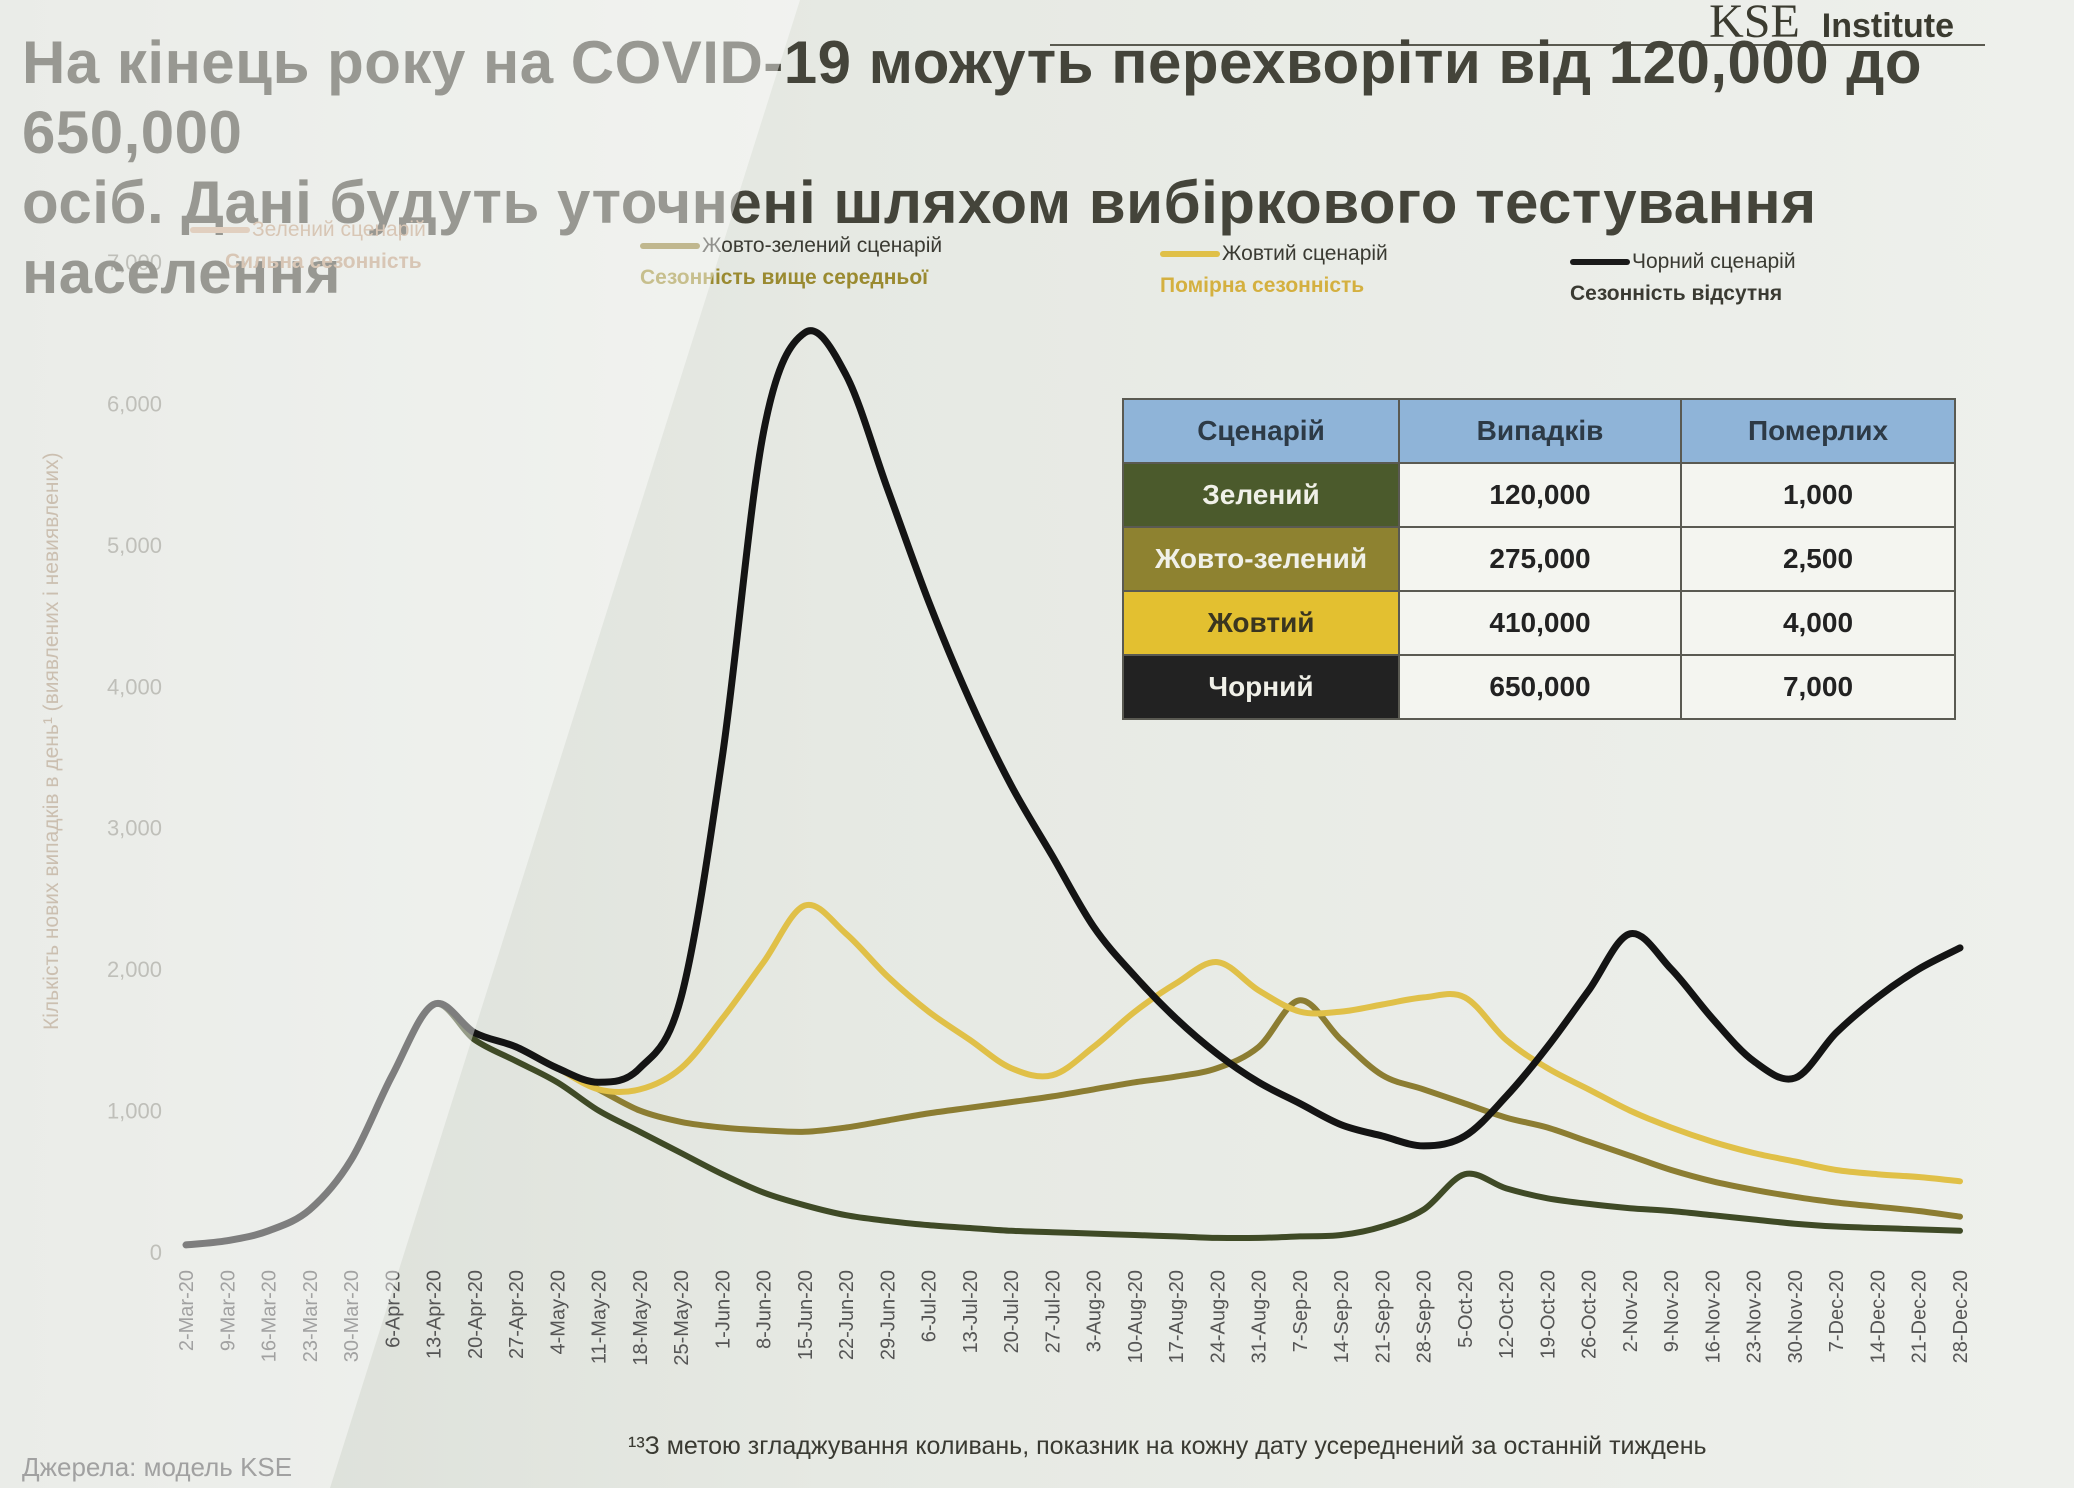  What do you see at coordinates (1754, 24) in the screenshot?
I see `logo-text: KSE` at bounding box center [1754, 24].